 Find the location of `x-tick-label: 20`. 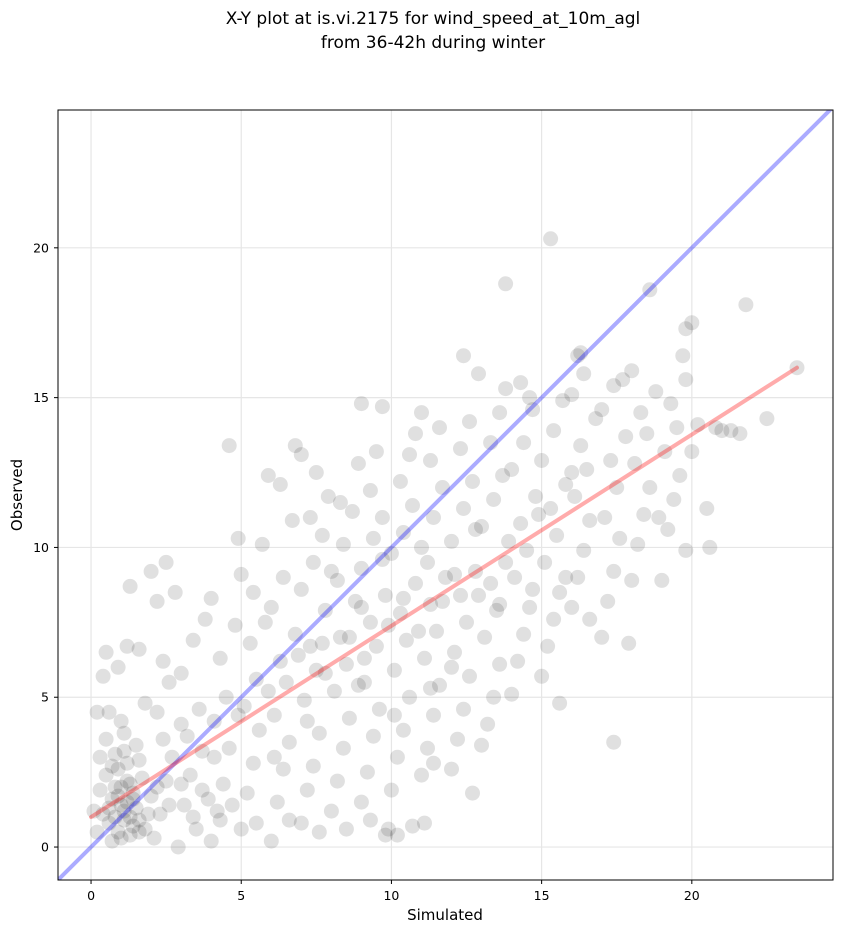

x-tick-label: 20 is located at coordinates (692, 895).